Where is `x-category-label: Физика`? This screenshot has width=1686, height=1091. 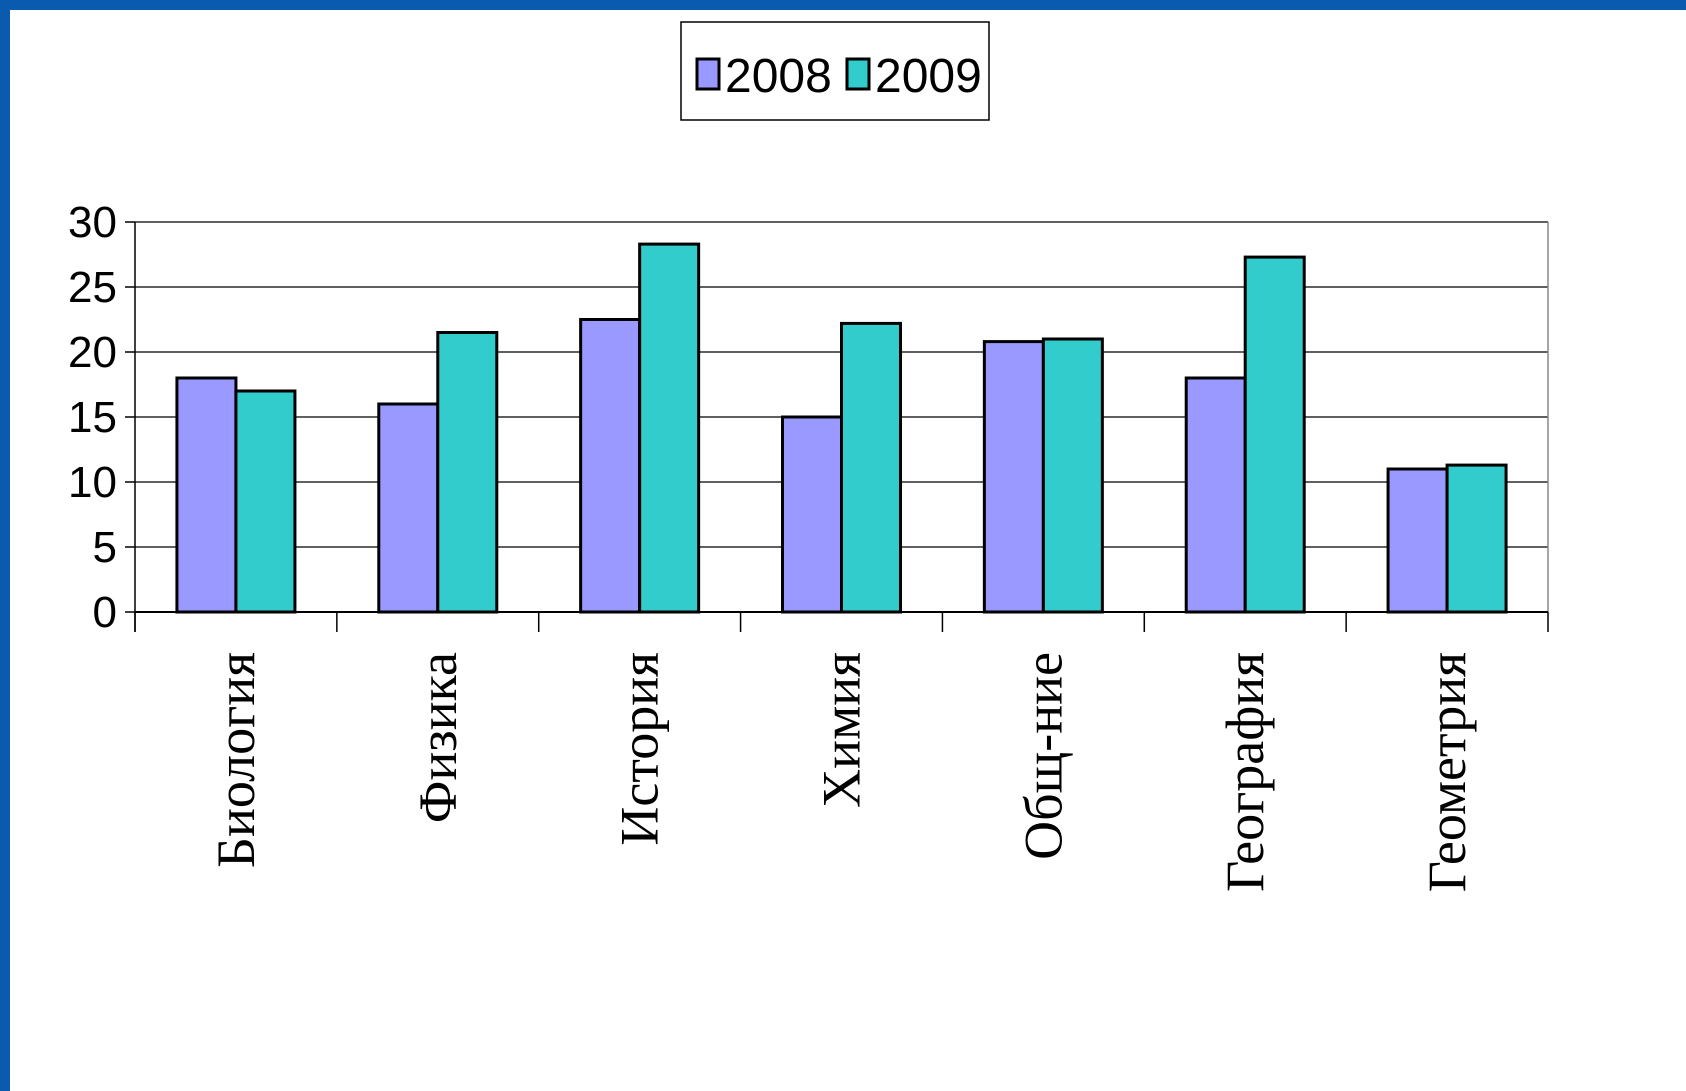 x-category-label: Физика is located at coordinates (438, 737).